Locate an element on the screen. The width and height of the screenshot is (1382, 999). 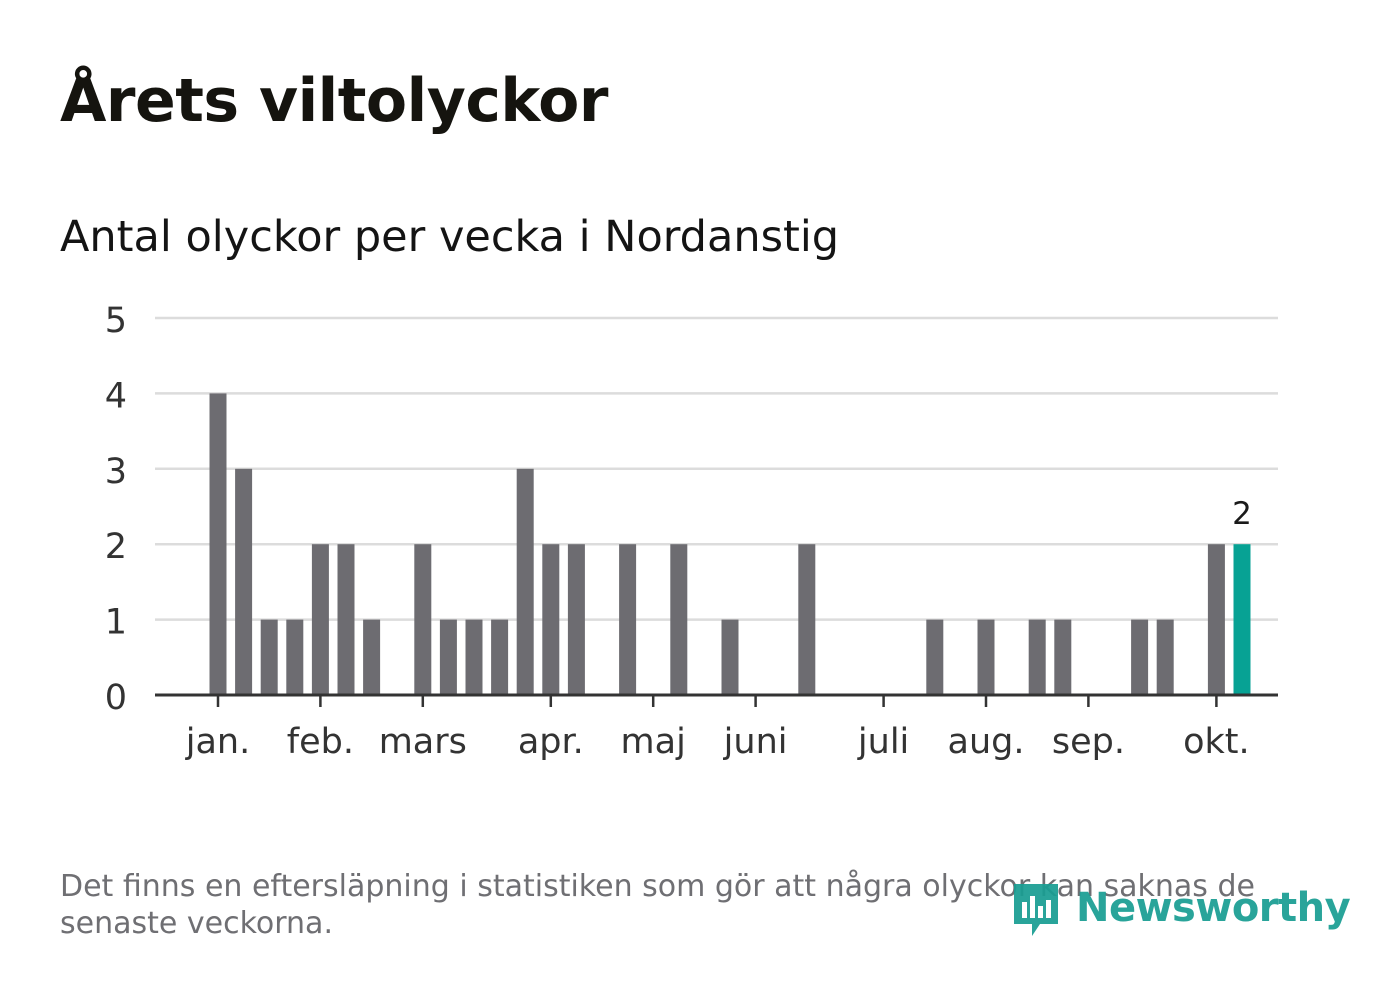
newsworthy-logo-text: Newsworthy is located at coordinates (1213, 908).